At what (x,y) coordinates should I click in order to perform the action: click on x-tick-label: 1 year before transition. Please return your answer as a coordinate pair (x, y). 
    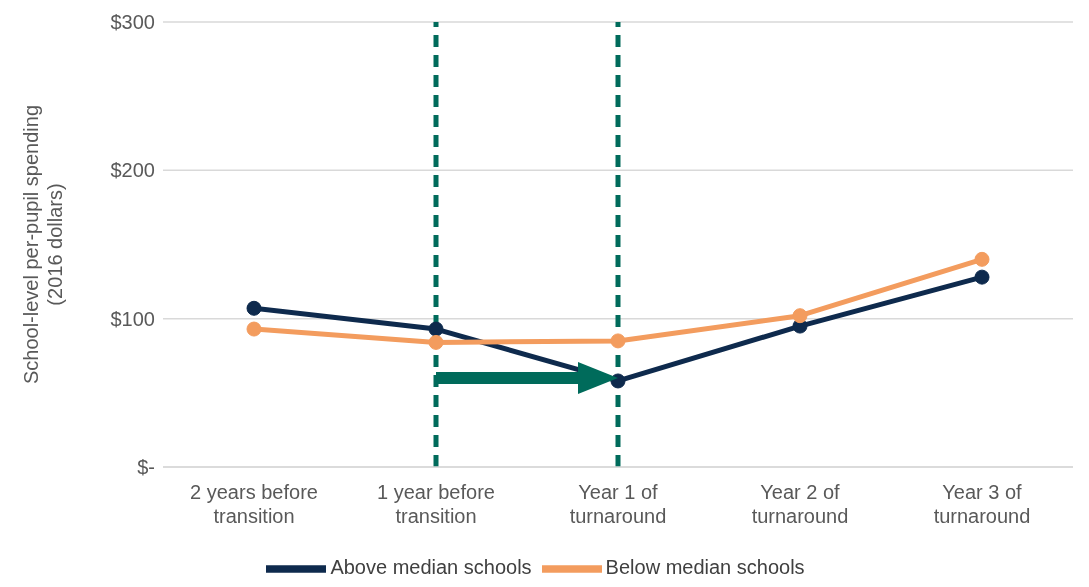
    Looking at the image, I should click on (436, 504).